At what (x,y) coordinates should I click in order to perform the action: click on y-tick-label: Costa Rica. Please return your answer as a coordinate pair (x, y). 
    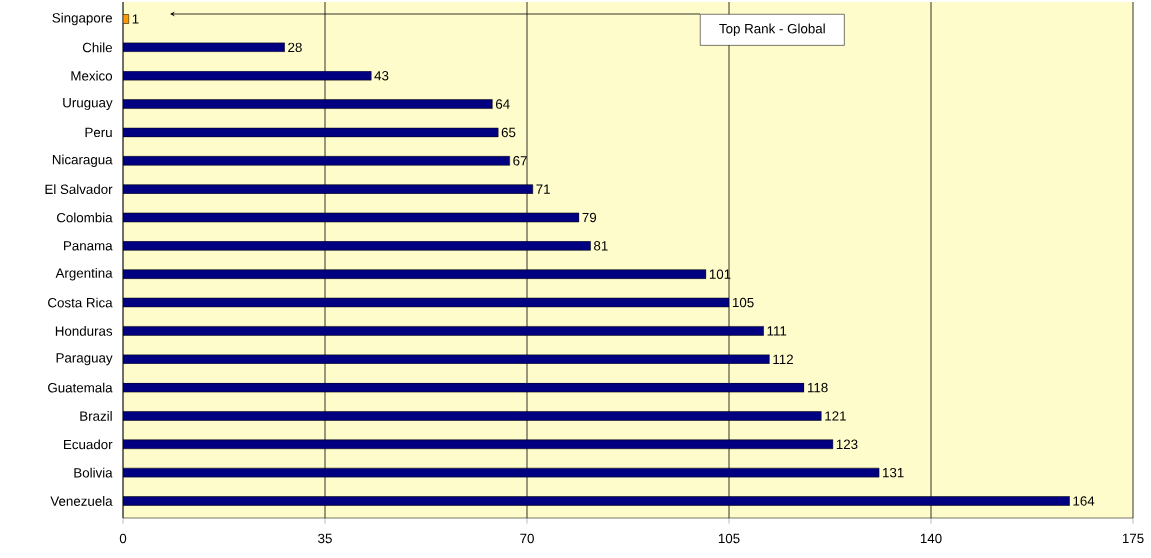
    Looking at the image, I should click on (80, 302).